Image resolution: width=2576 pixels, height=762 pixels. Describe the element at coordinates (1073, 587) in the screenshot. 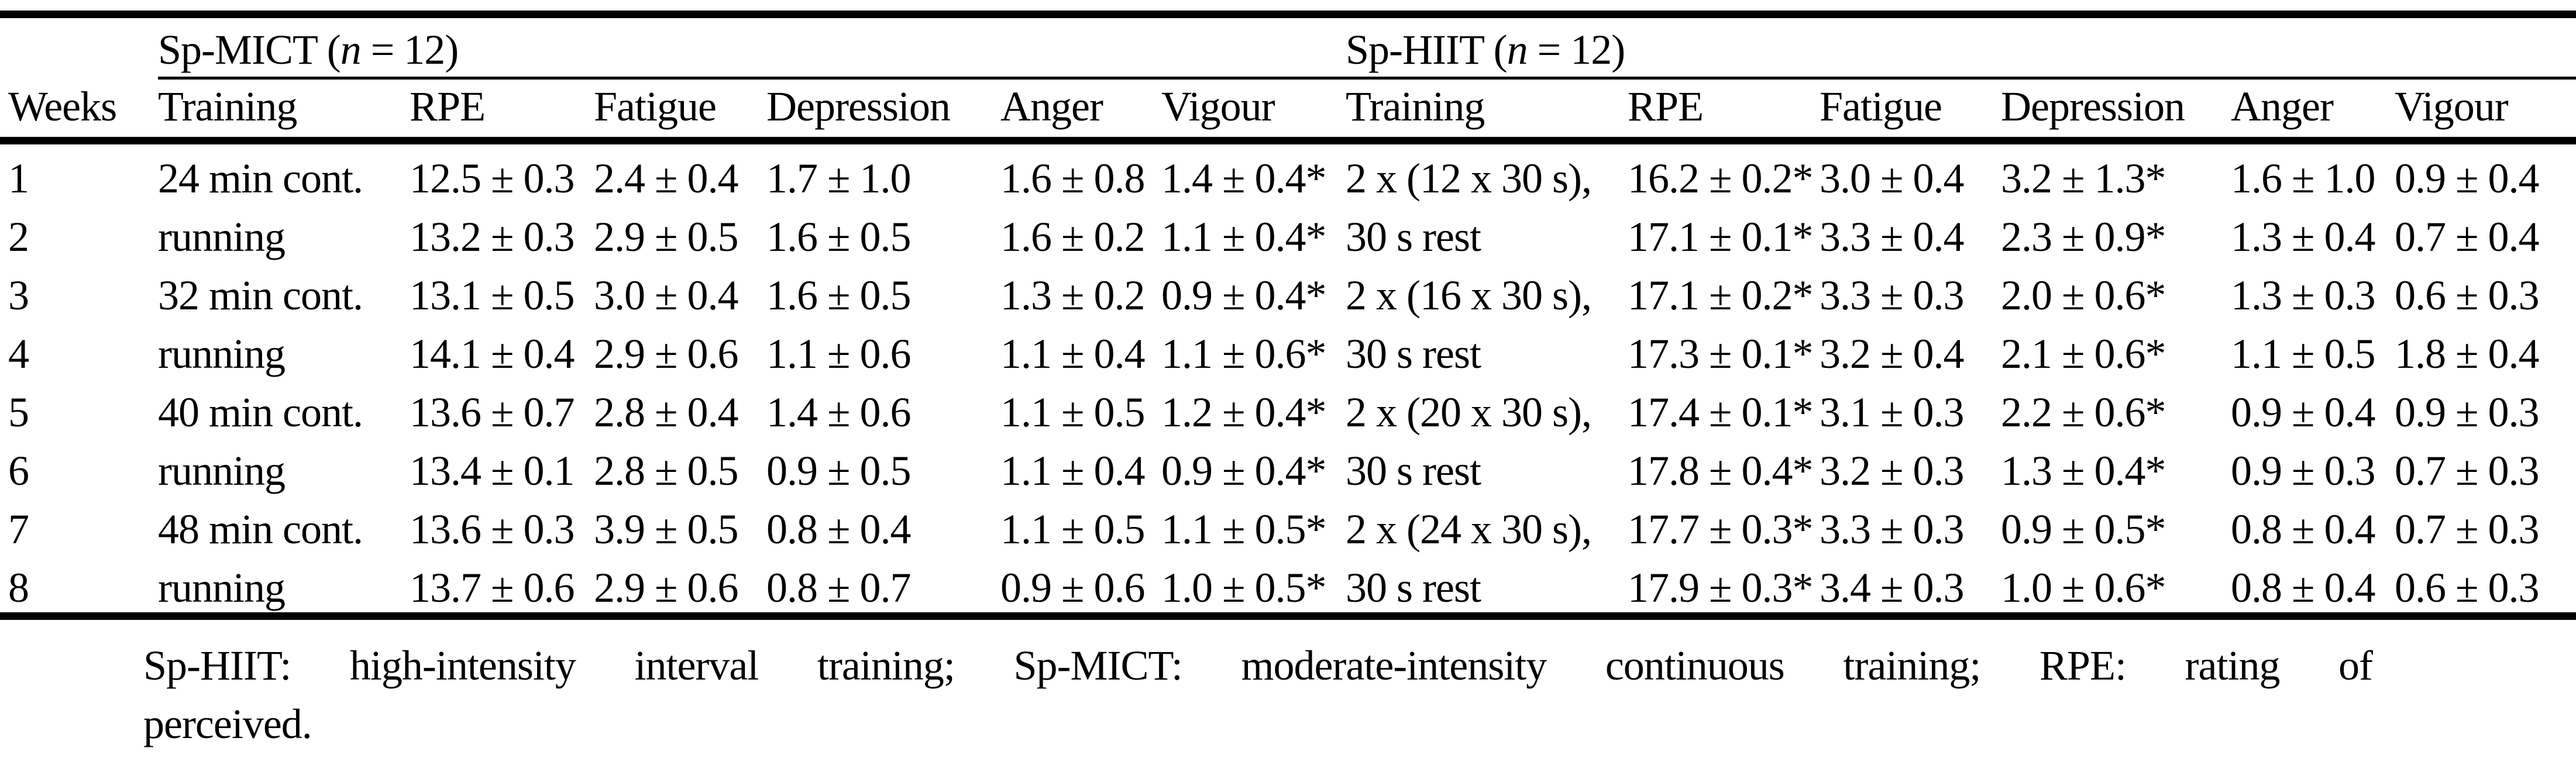

I see `cell-anger-mict: 0.9 ± 0.6` at that location.